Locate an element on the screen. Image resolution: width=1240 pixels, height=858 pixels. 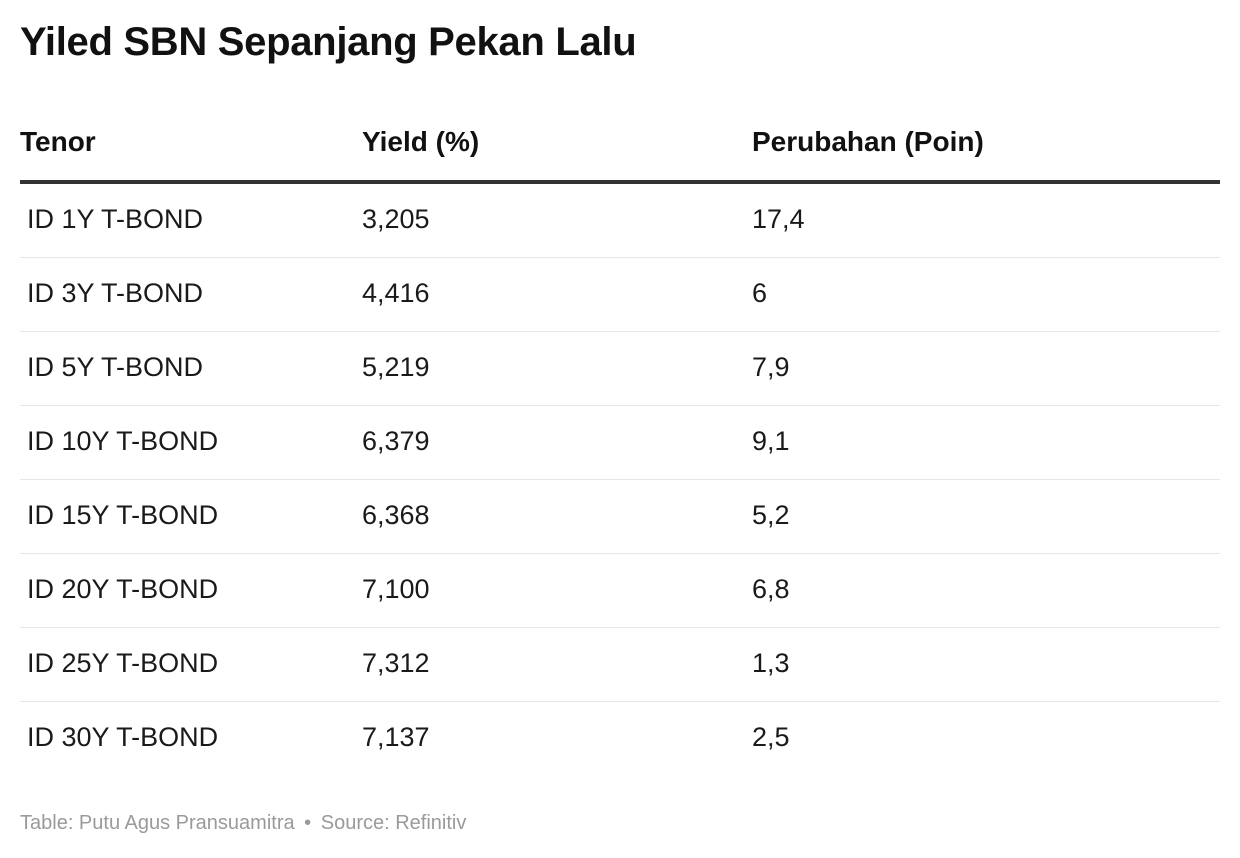
cell-change: 7,9 is located at coordinates (771, 367).